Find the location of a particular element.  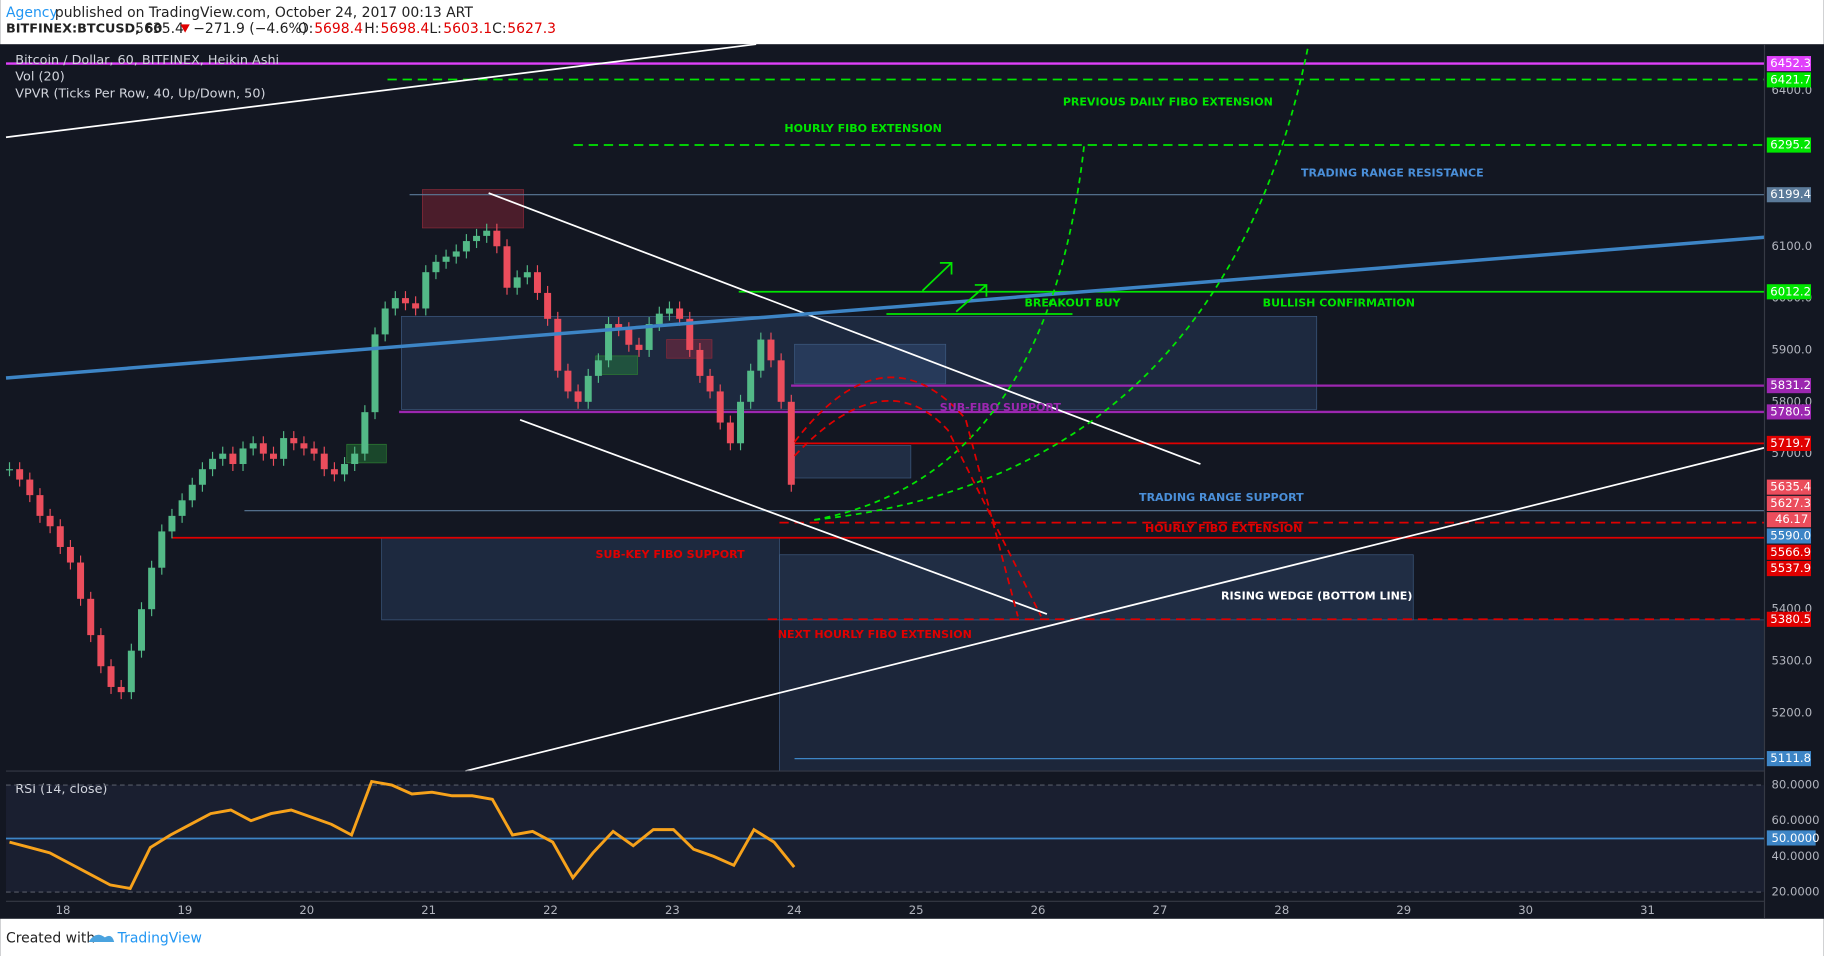

footer-created: Created with is located at coordinates (50, 939).